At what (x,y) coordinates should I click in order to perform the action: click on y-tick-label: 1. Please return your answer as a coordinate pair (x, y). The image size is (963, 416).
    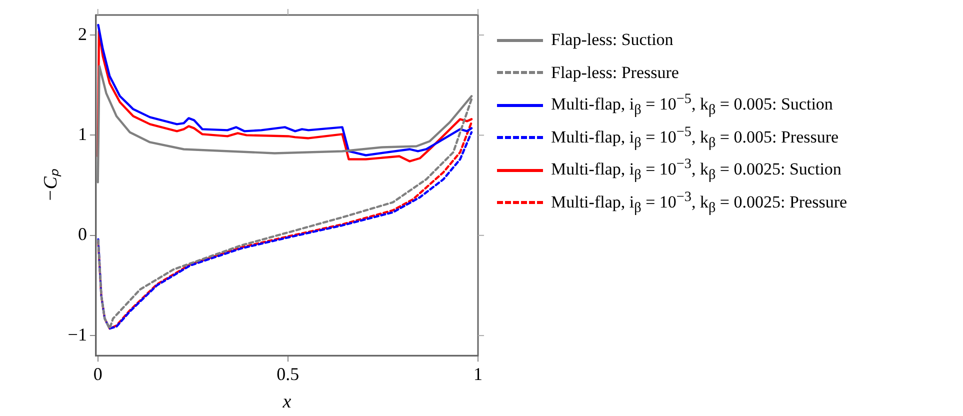
    Looking at the image, I should click on (82, 134).